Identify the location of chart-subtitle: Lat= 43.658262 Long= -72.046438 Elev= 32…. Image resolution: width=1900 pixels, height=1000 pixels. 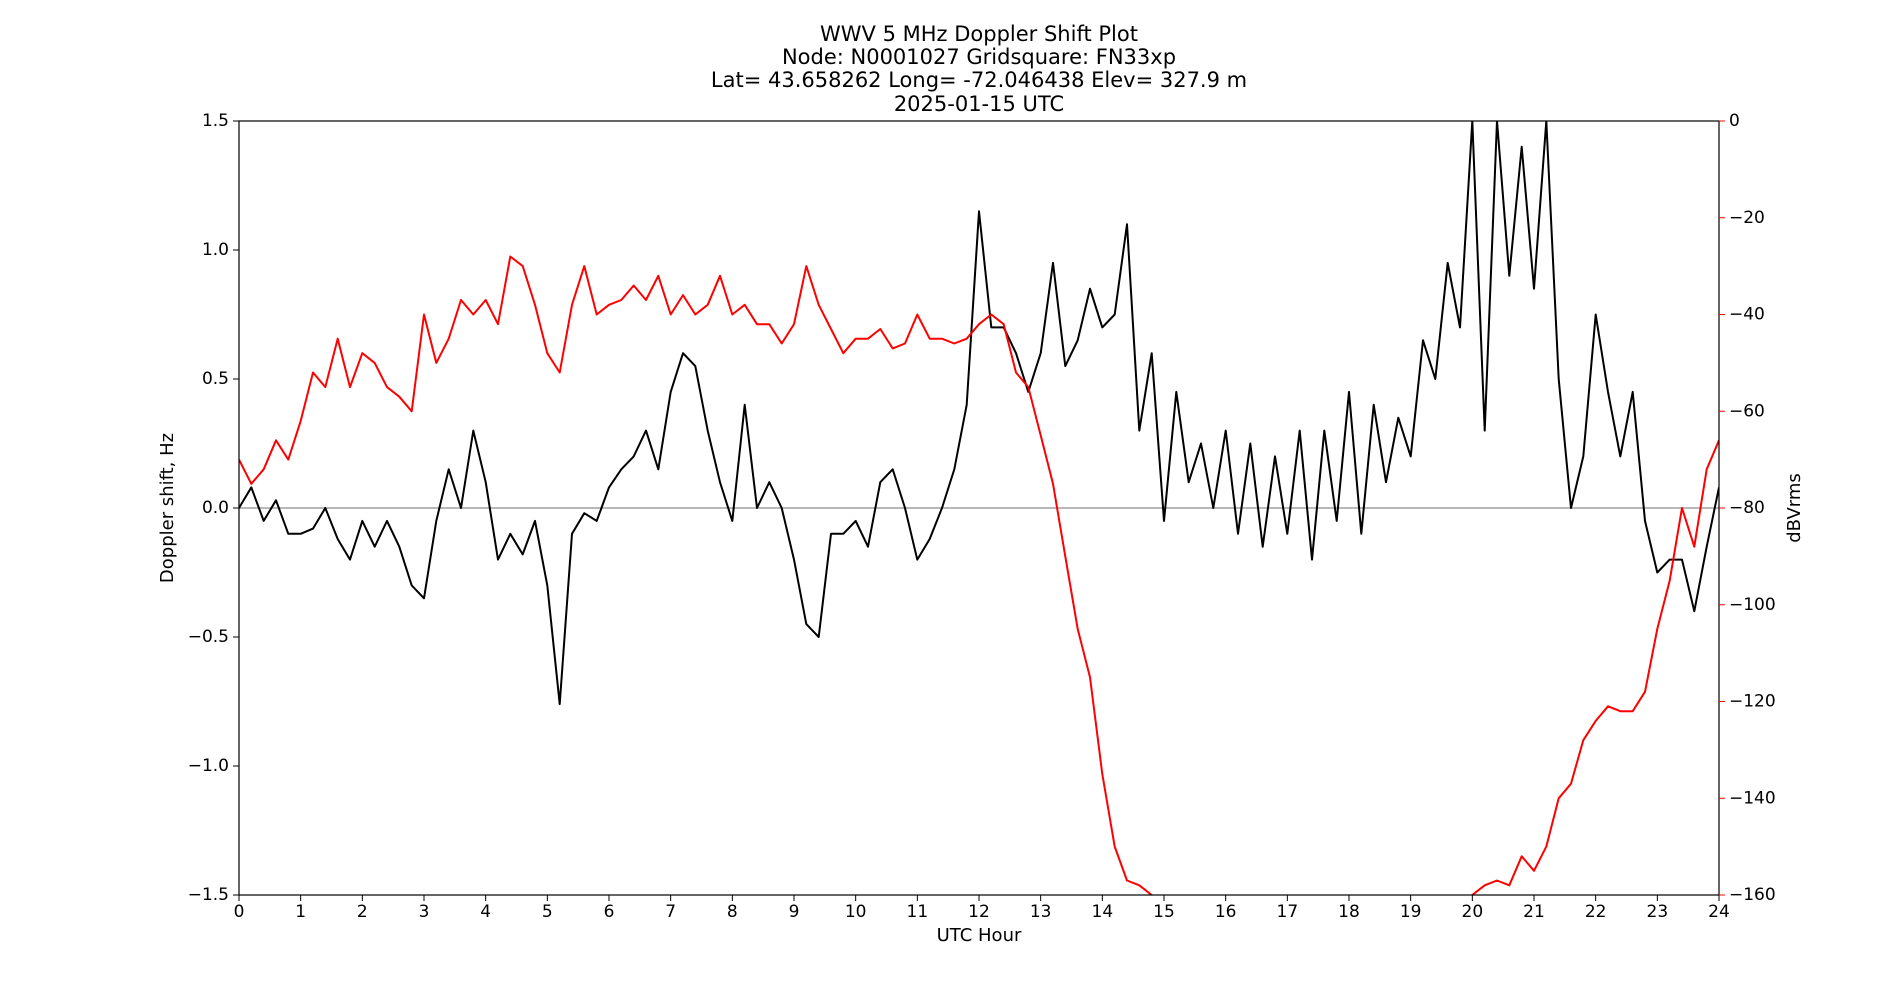
(979, 80).